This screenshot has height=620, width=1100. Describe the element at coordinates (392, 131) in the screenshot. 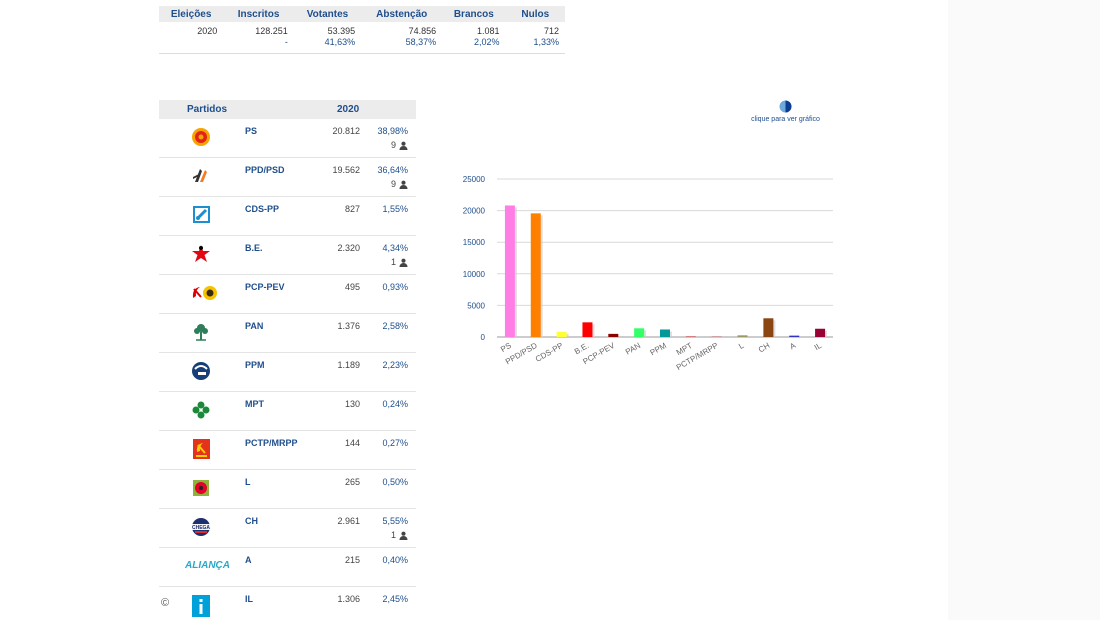

I see `party-percentage: 38,98%` at that location.